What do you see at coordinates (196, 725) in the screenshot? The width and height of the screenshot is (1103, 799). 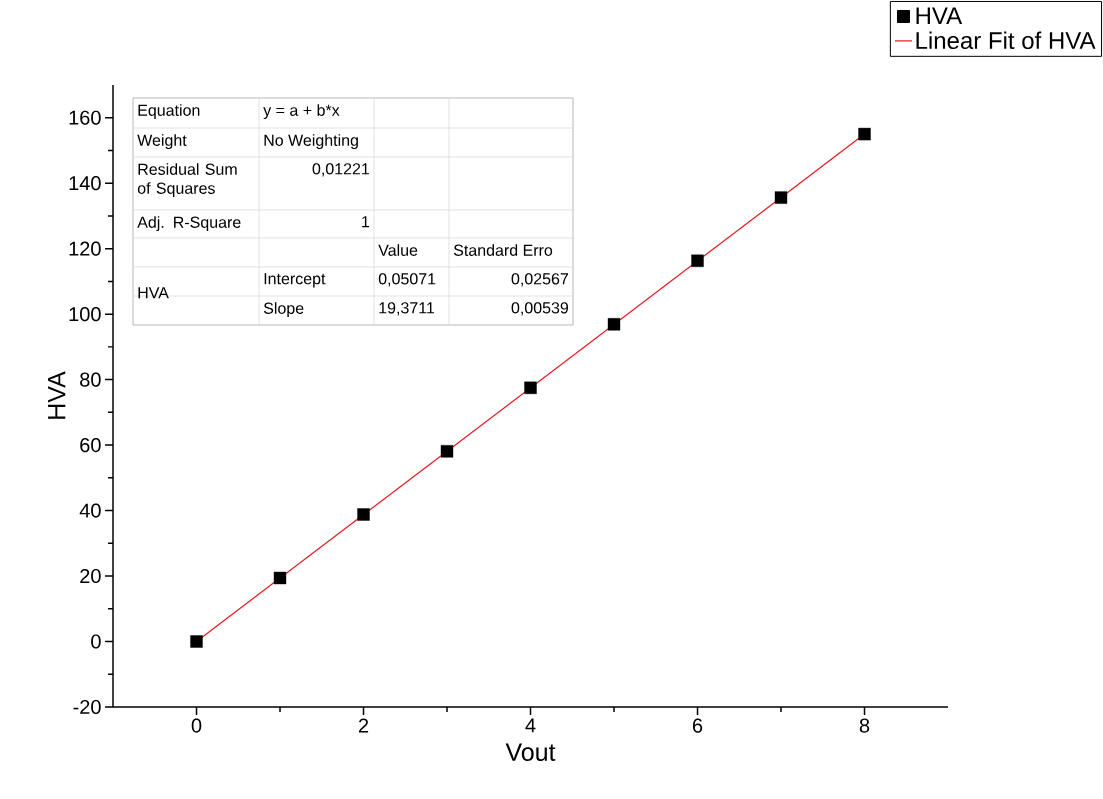 I see `x-tick-label: 0` at bounding box center [196, 725].